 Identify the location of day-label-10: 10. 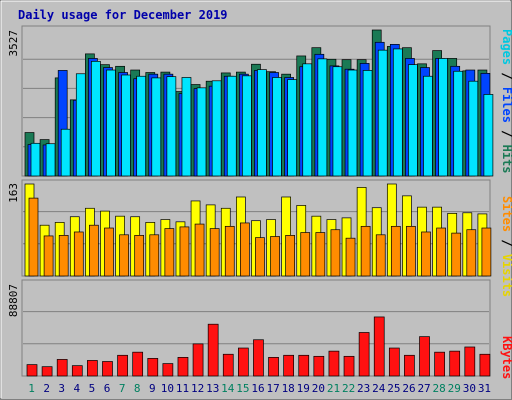
(167, 388).